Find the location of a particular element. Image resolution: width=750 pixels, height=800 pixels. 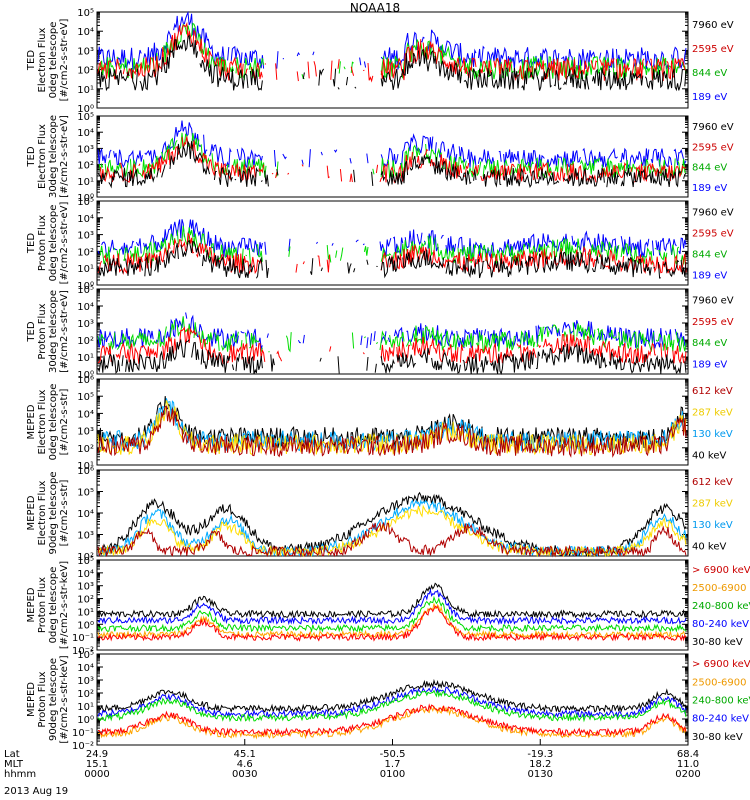

legend--6900-kev: > 6900 keV is located at coordinates (721, 664).